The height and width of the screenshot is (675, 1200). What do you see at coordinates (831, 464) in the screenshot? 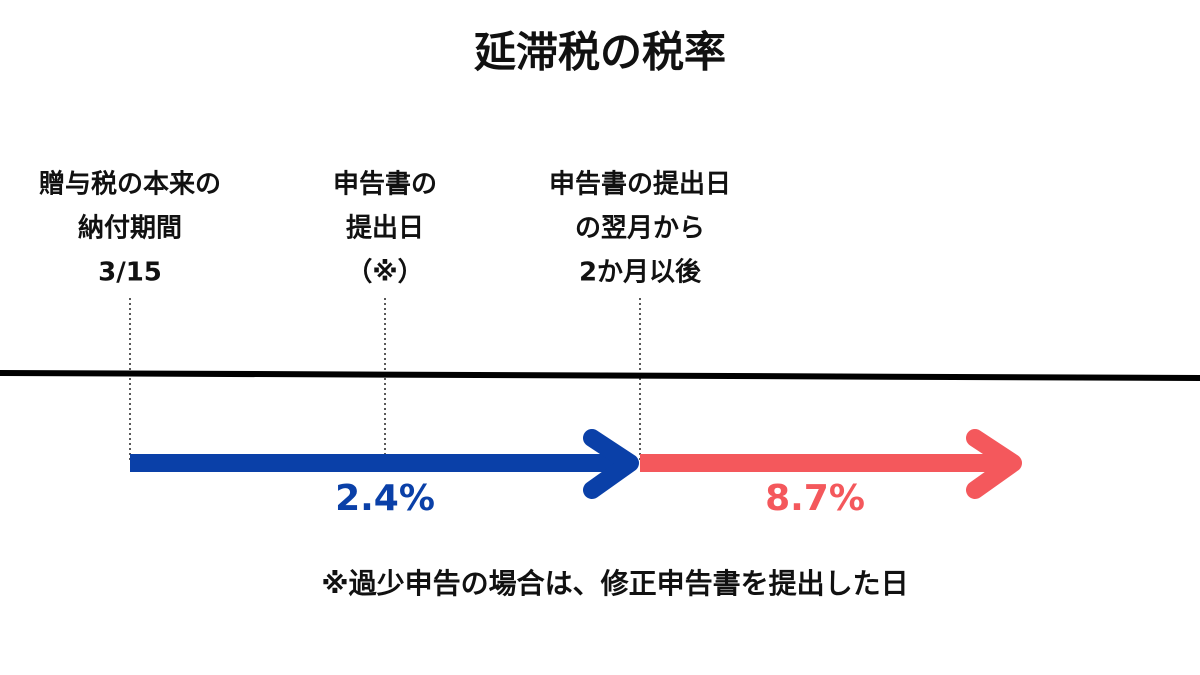
I see `red-arrow` at bounding box center [831, 464].